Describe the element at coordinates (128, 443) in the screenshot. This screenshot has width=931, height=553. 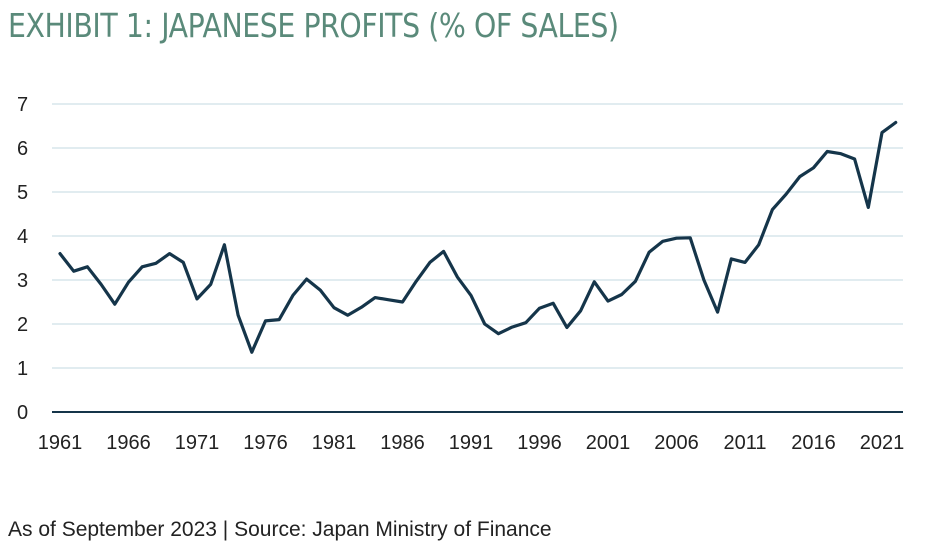
I see `x-tick-label: 1966` at that location.